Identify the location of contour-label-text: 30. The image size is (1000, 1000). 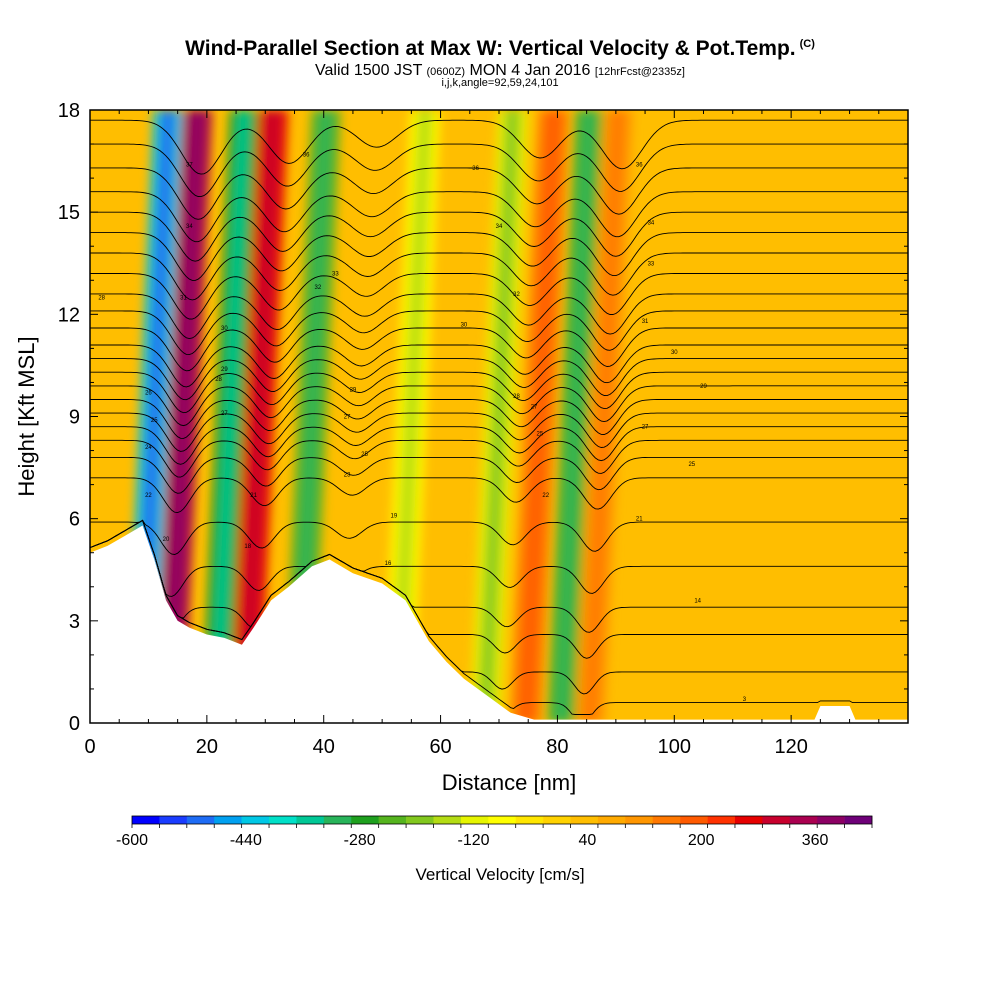
(464, 326).